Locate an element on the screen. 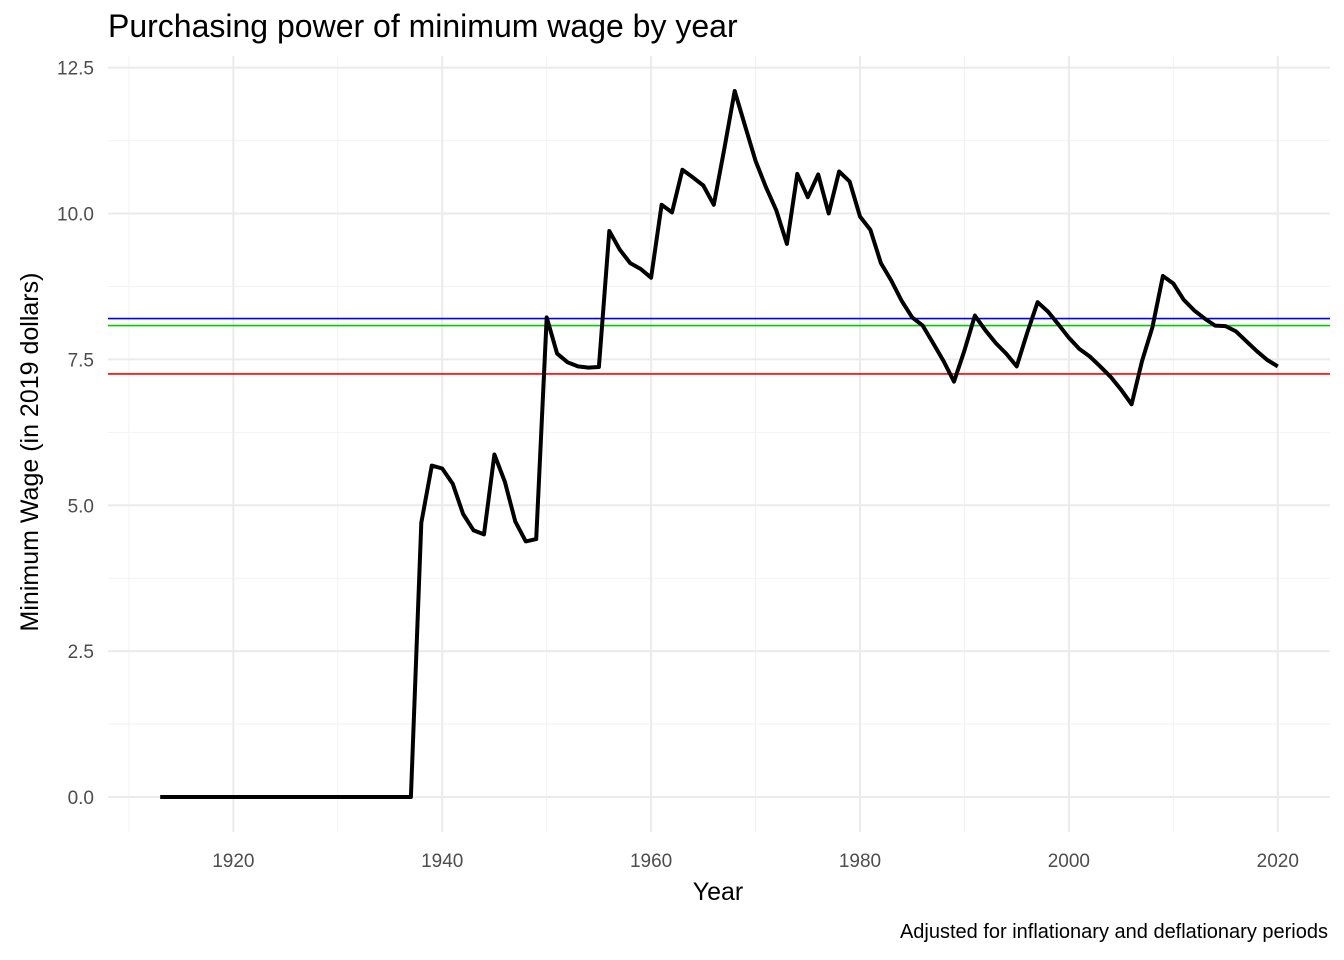 This screenshot has height=960, width=1344. y-tick-label: 12.5 is located at coordinates (75, 69).